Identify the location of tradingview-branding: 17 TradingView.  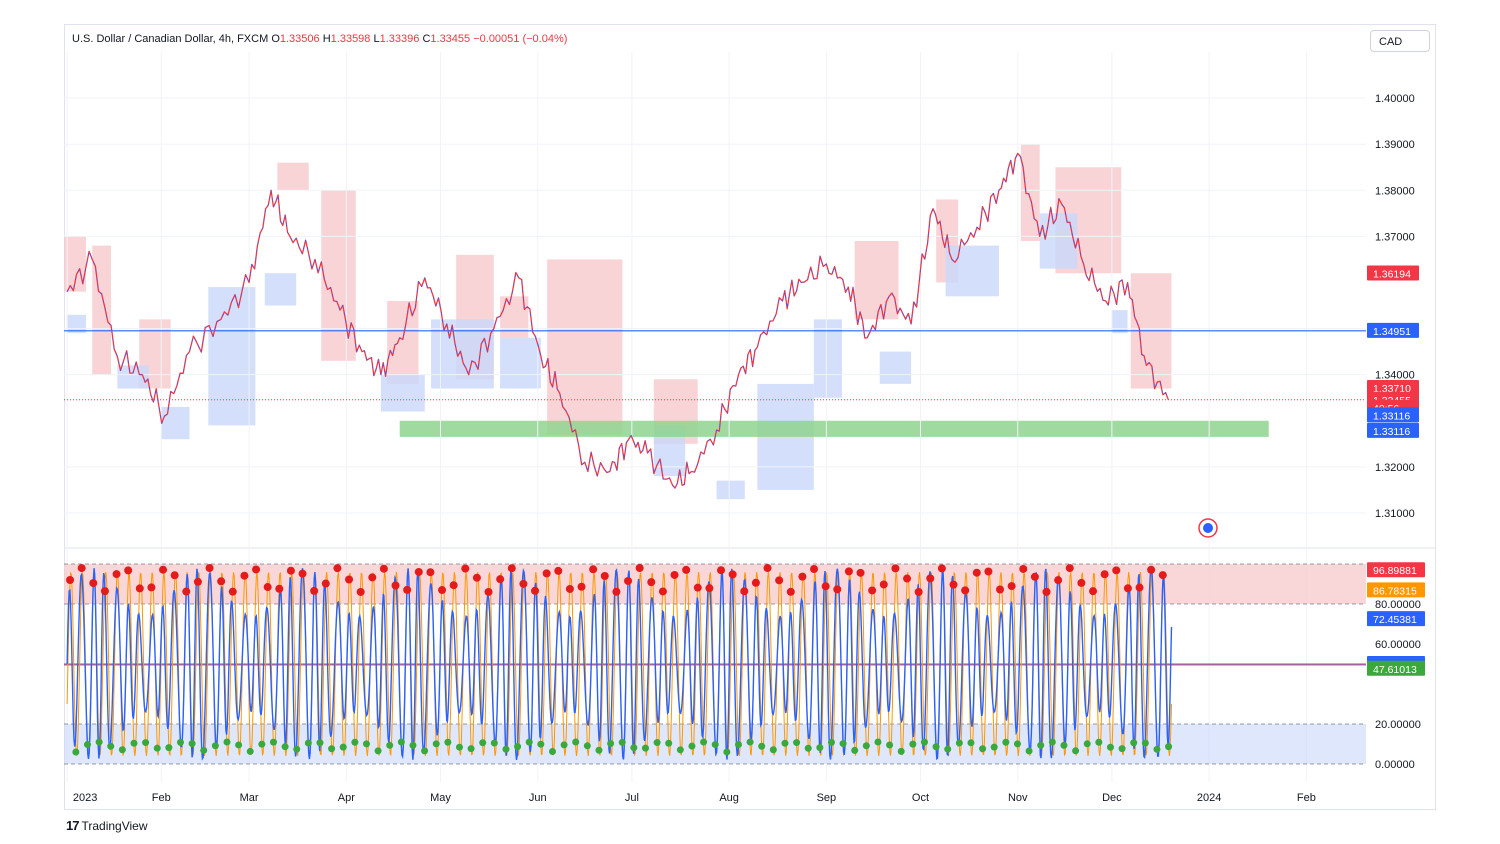
(107, 825).